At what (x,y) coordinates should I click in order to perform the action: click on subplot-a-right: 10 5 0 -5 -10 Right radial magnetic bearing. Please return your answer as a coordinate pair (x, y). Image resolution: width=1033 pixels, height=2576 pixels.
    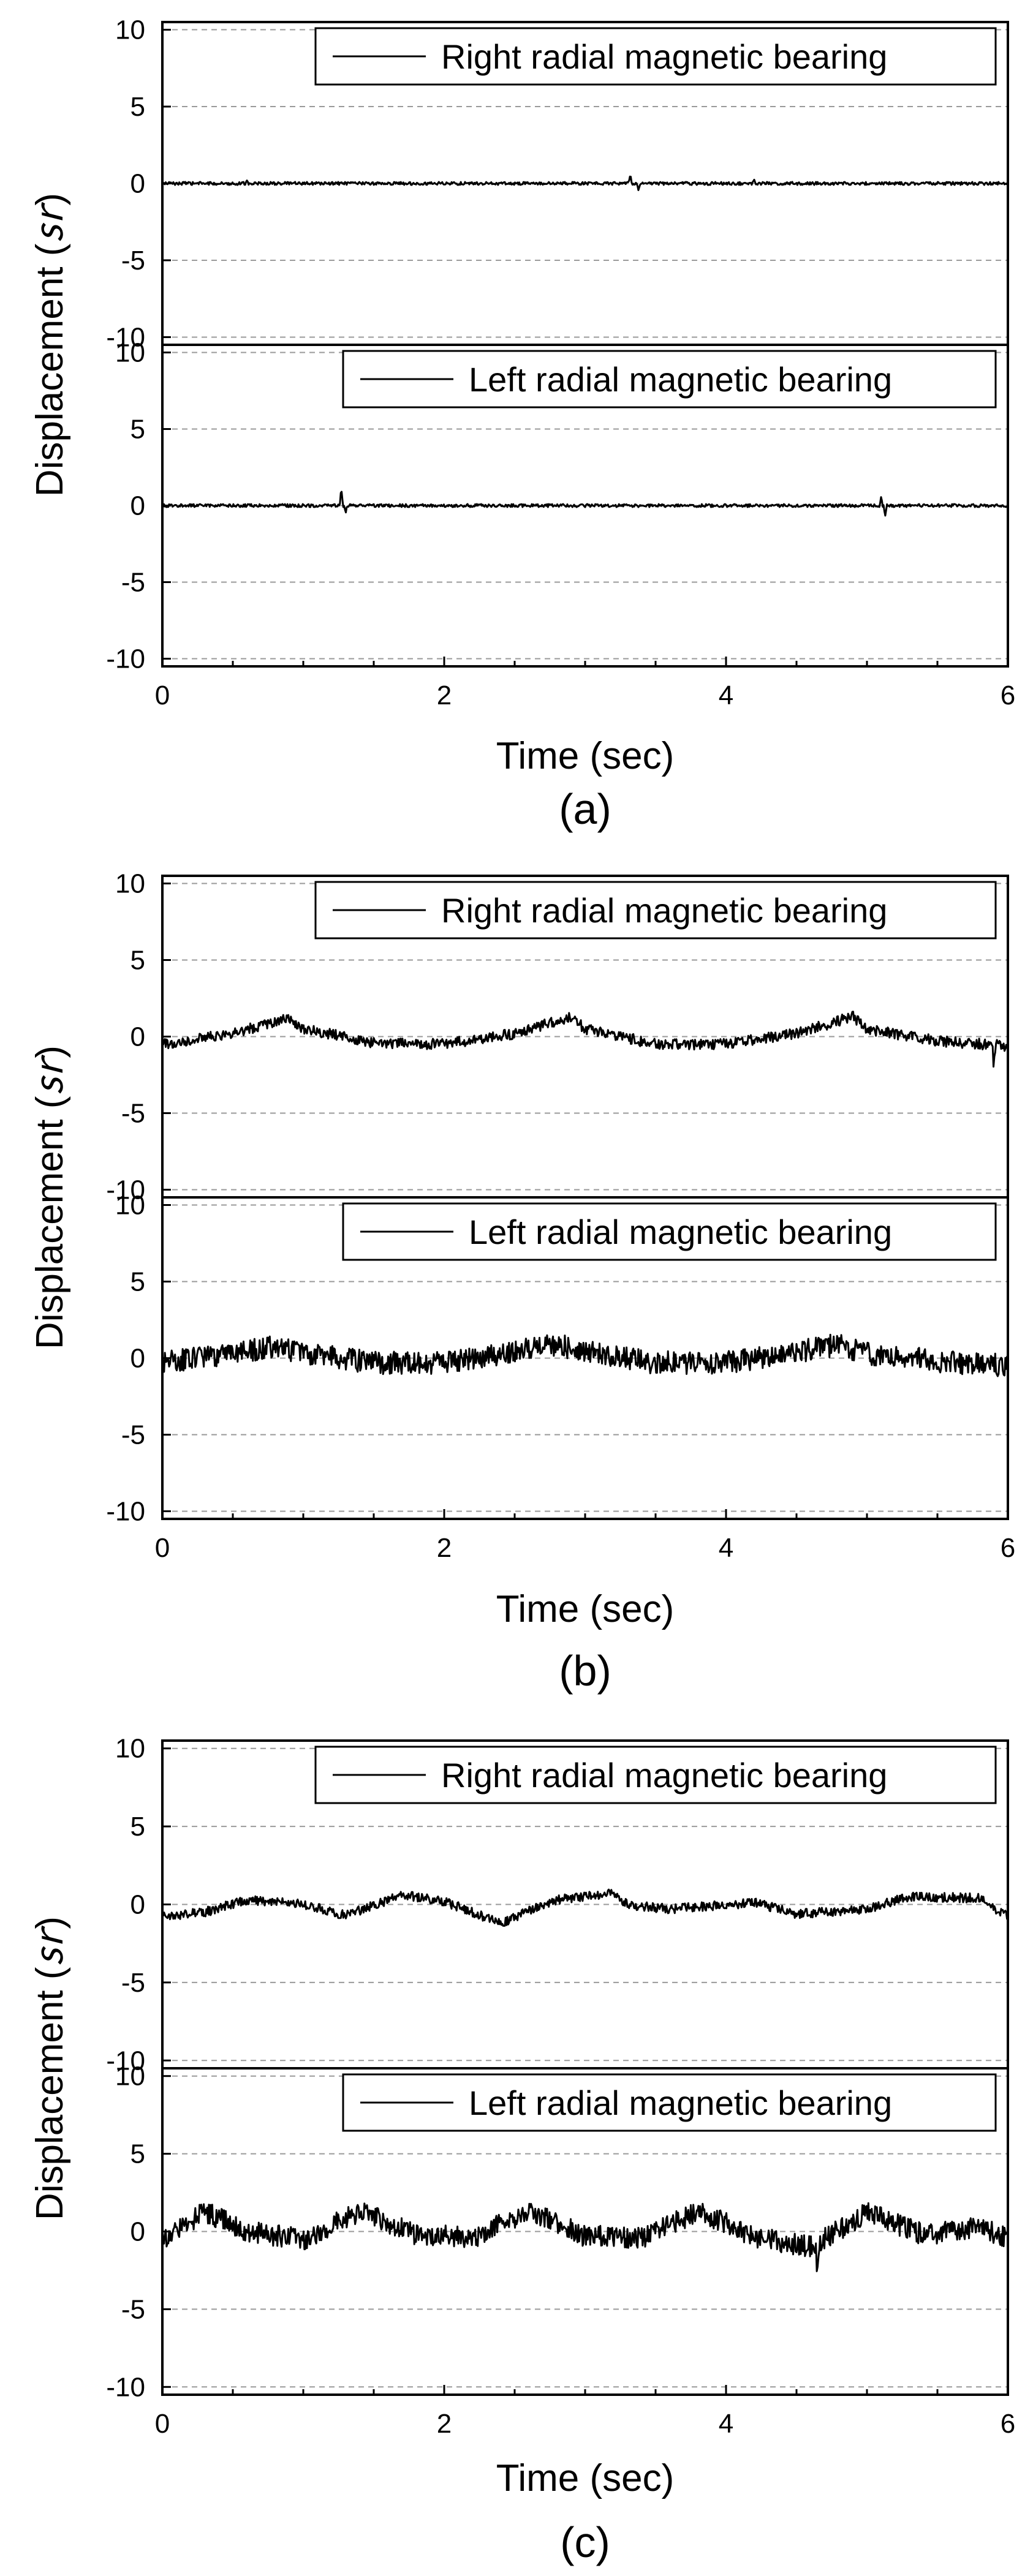
    Looking at the image, I should click on (557, 183).